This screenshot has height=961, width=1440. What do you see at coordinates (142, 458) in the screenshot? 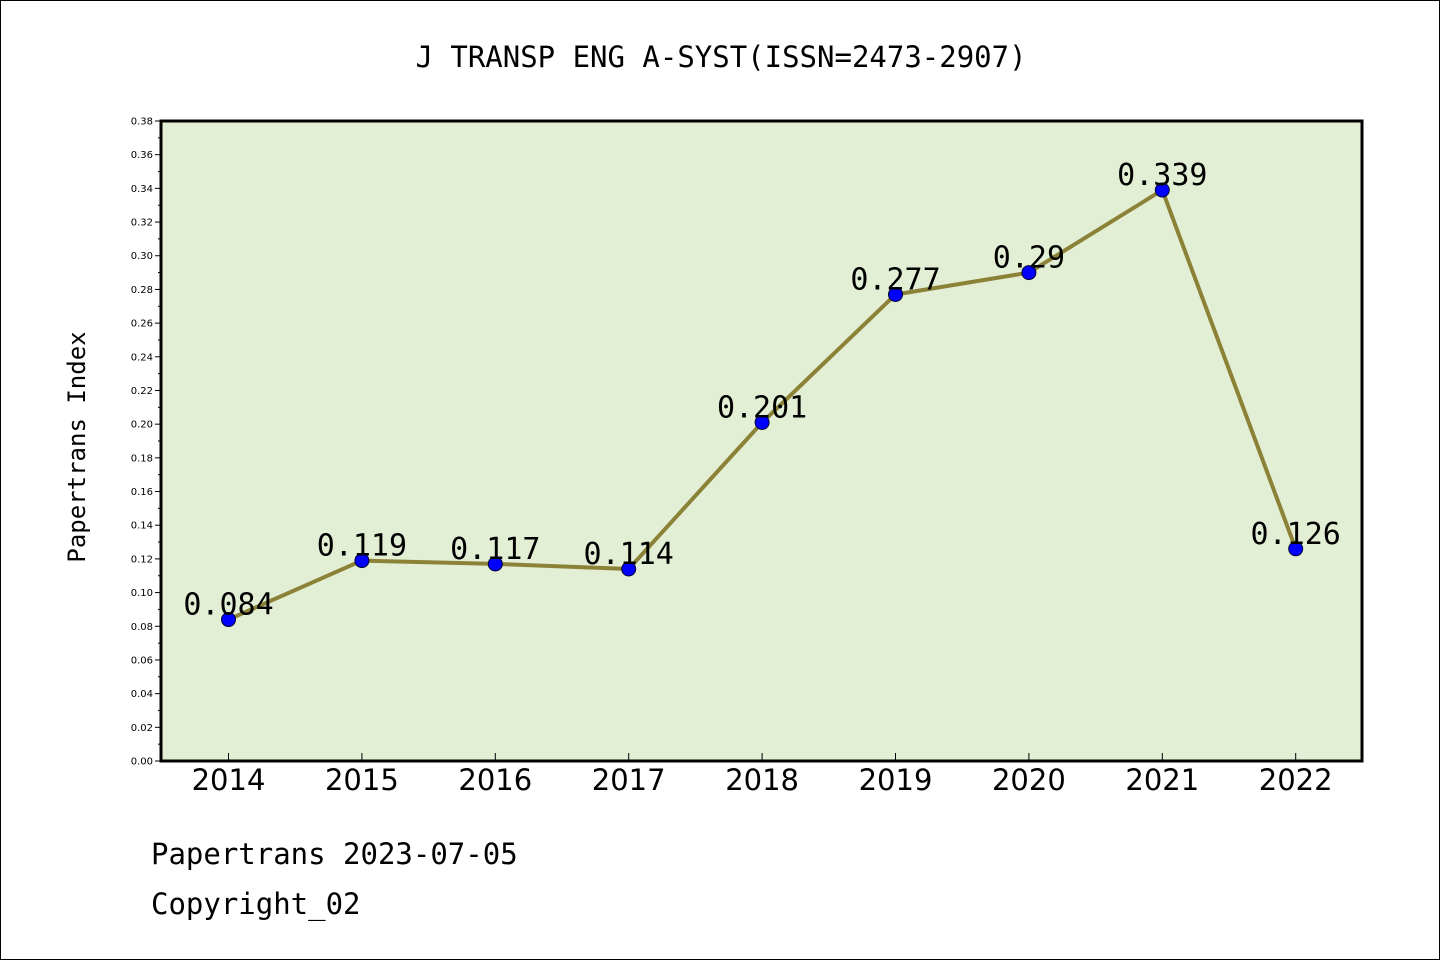
I see `y-tick-label: 0.18` at bounding box center [142, 458].